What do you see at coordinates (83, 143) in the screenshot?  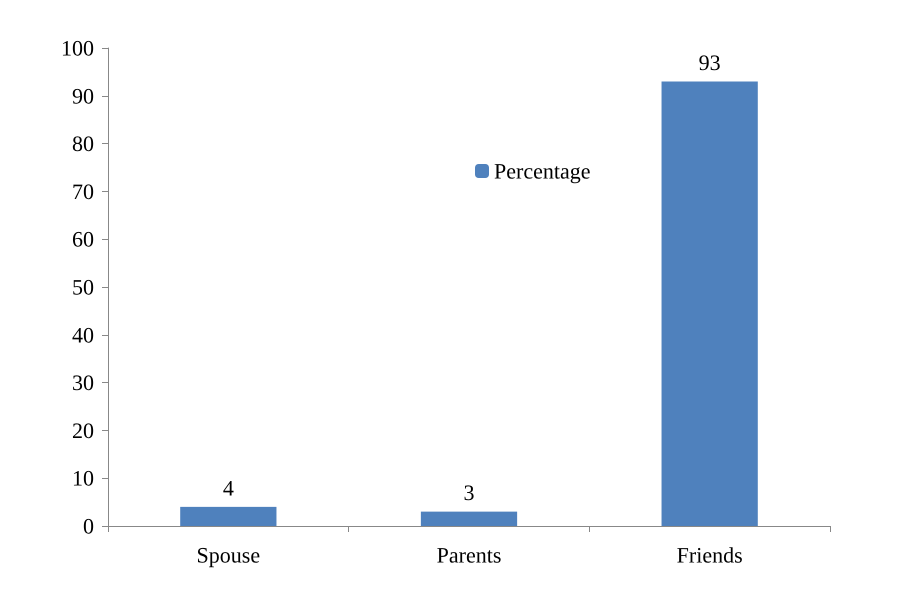 I see `y-tick-label: 80` at bounding box center [83, 143].